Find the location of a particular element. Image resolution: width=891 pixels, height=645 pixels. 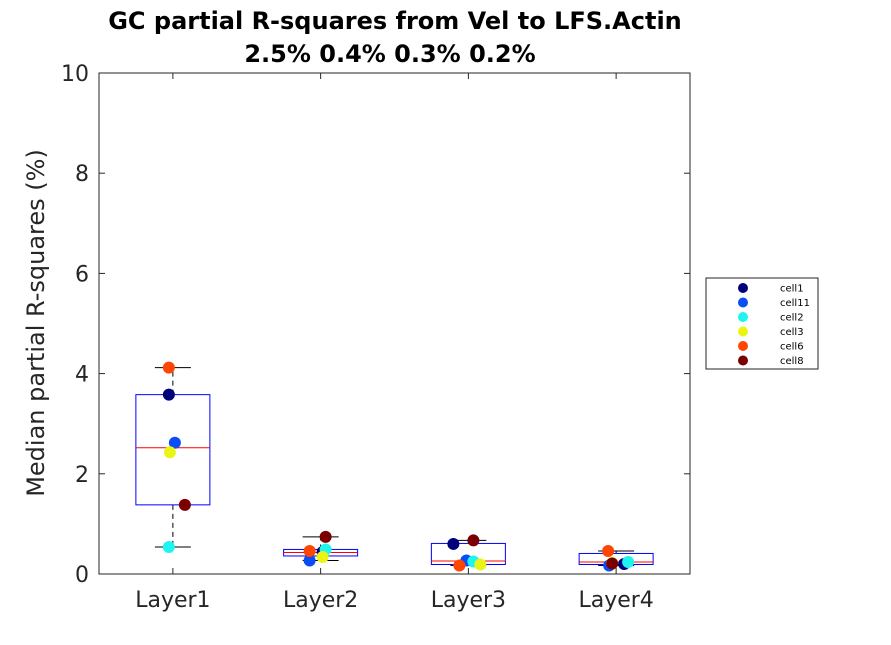

y-tick-label: 8 is located at coordinates (82, 174).